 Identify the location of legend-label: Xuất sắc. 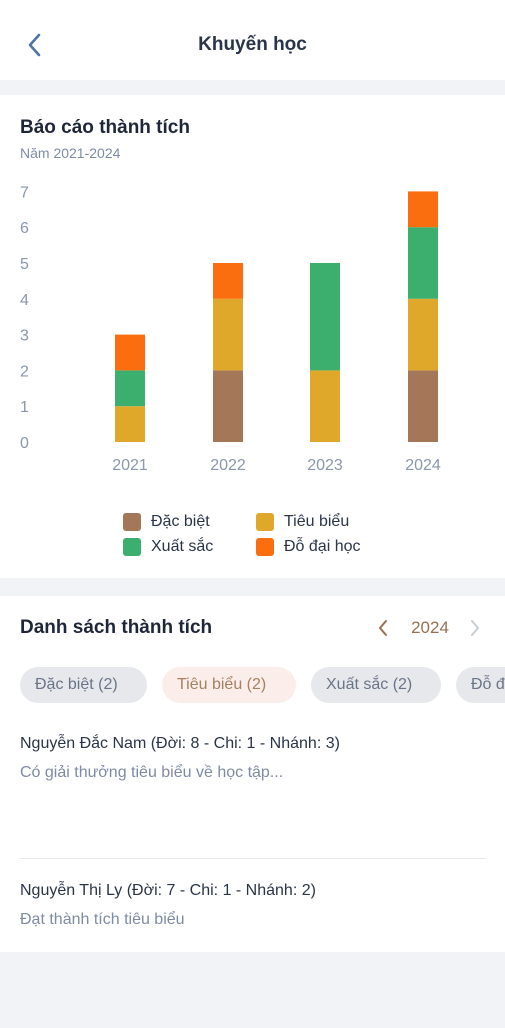
(182, 546).